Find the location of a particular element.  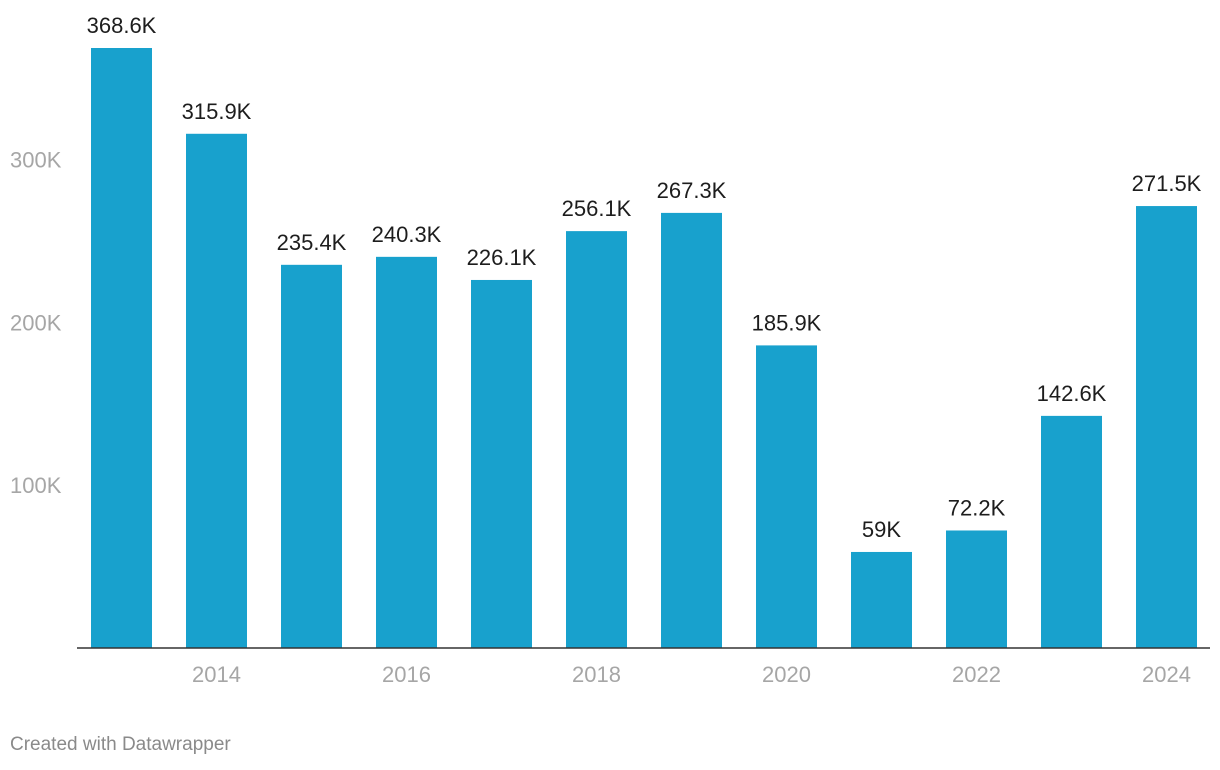

bar-value-label: 235.4K is located at coordinates (312, 242).